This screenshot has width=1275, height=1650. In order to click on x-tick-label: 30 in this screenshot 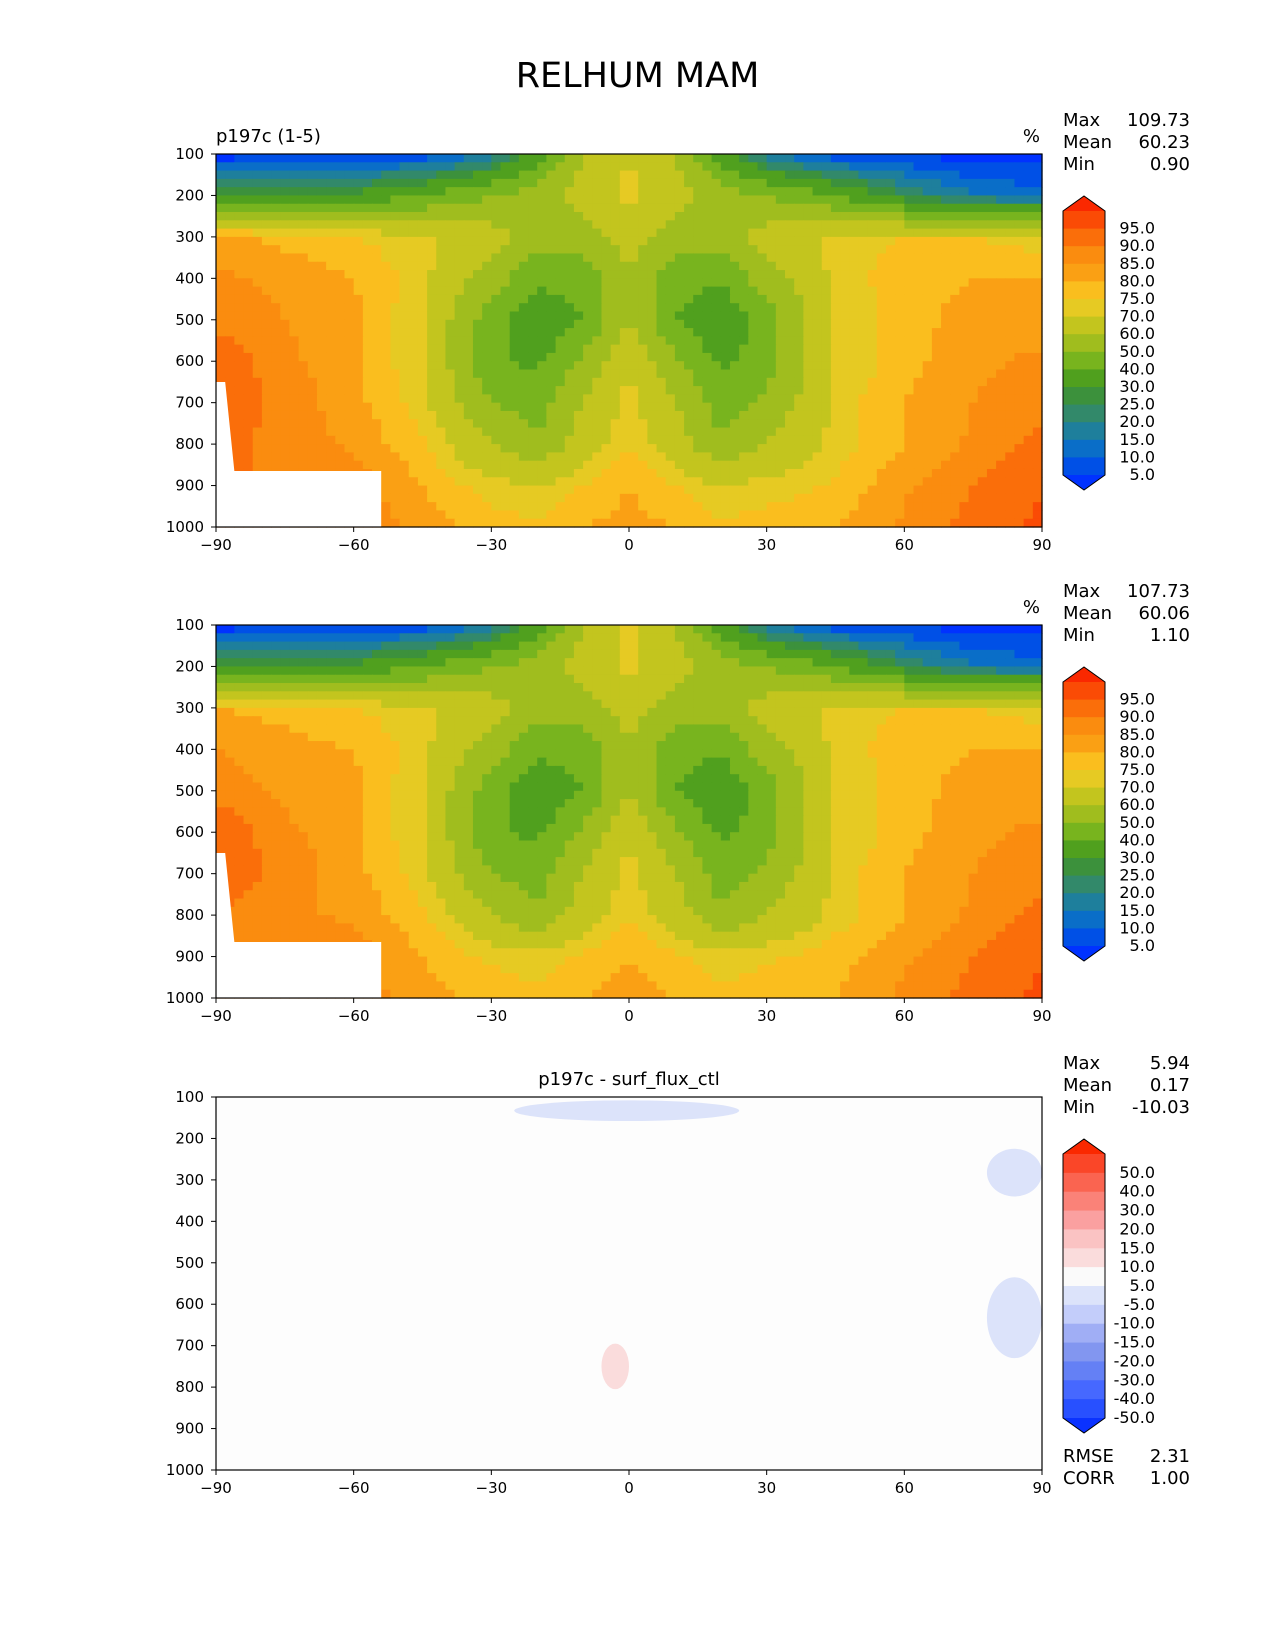, I will do `click(766, 545)`.